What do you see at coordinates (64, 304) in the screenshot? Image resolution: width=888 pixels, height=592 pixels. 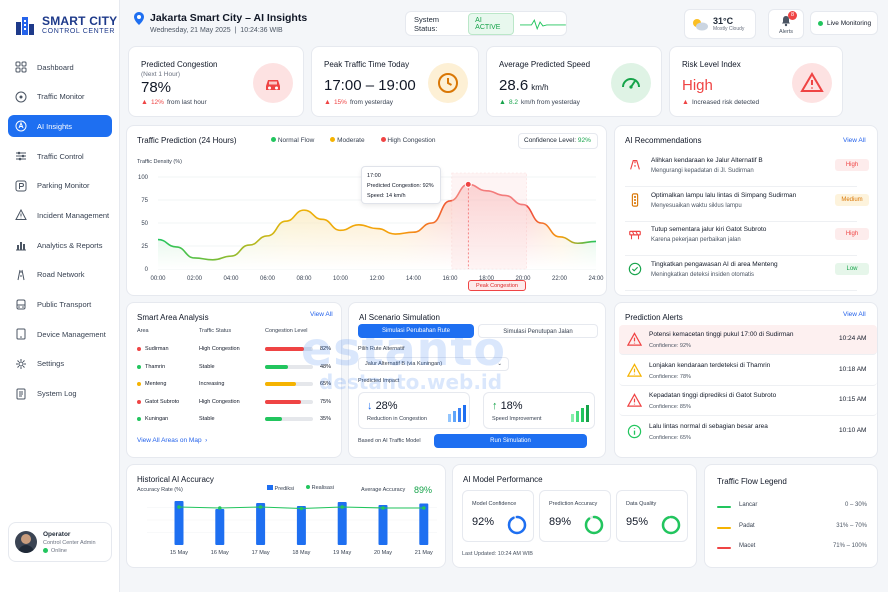 I see `sidebar-item-label: Public Transport` at bounding box center [64, 304].